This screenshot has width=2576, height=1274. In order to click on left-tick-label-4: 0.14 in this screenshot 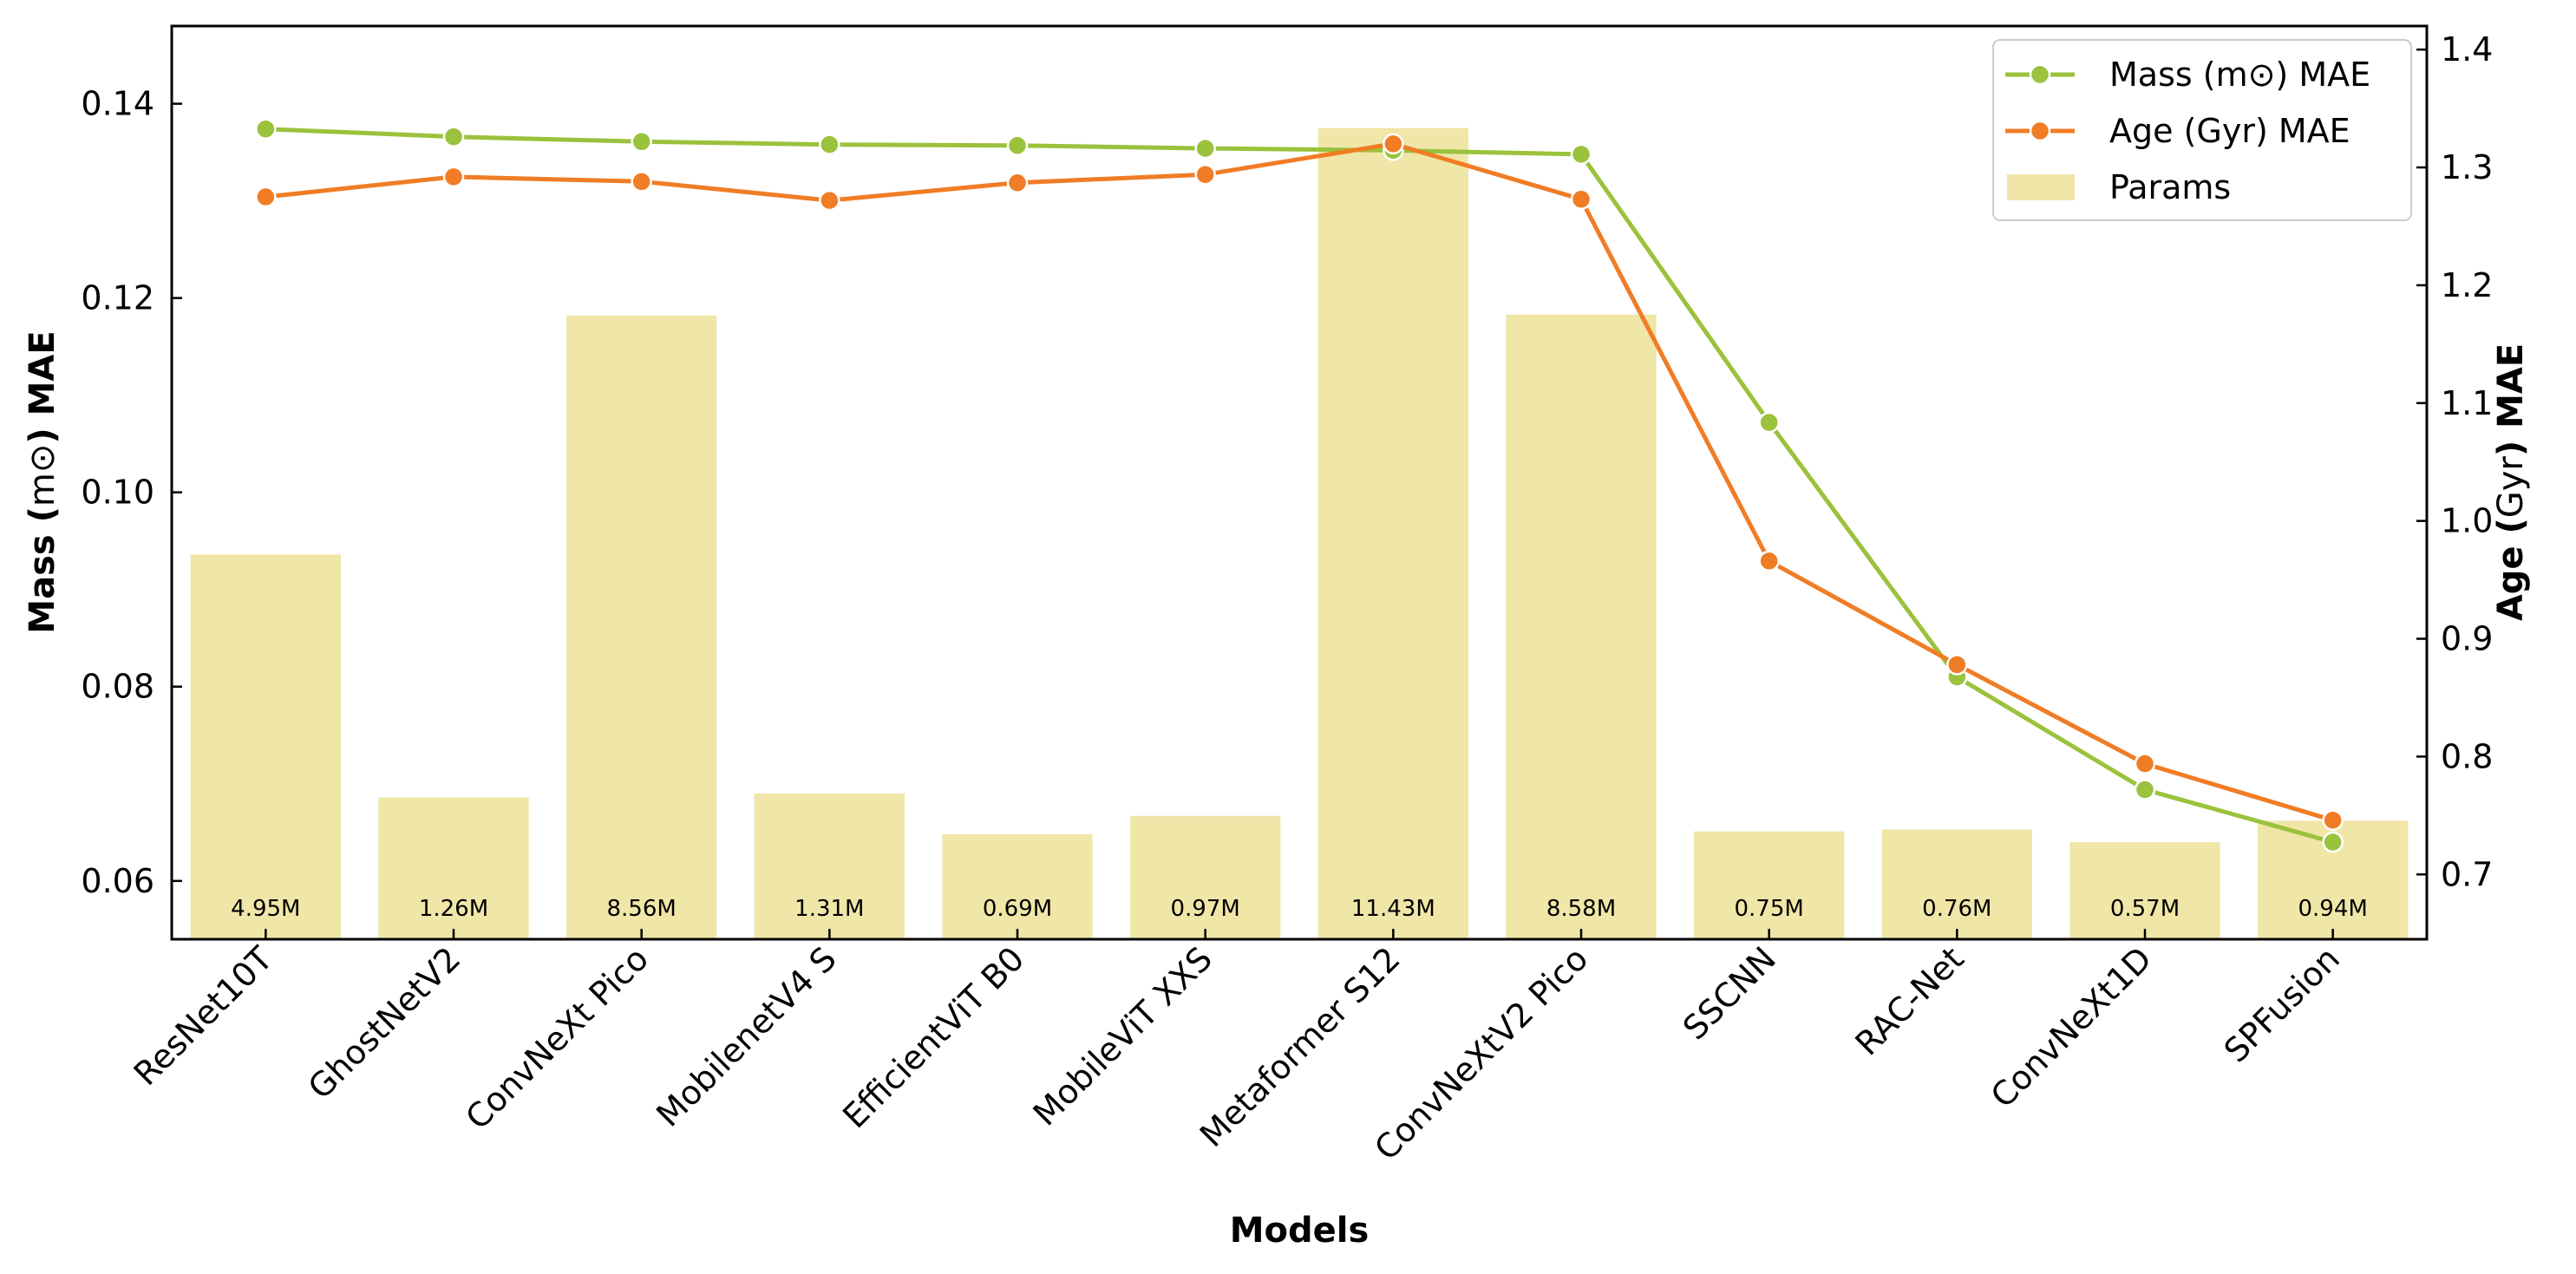, I will do `click(117, 104)`.